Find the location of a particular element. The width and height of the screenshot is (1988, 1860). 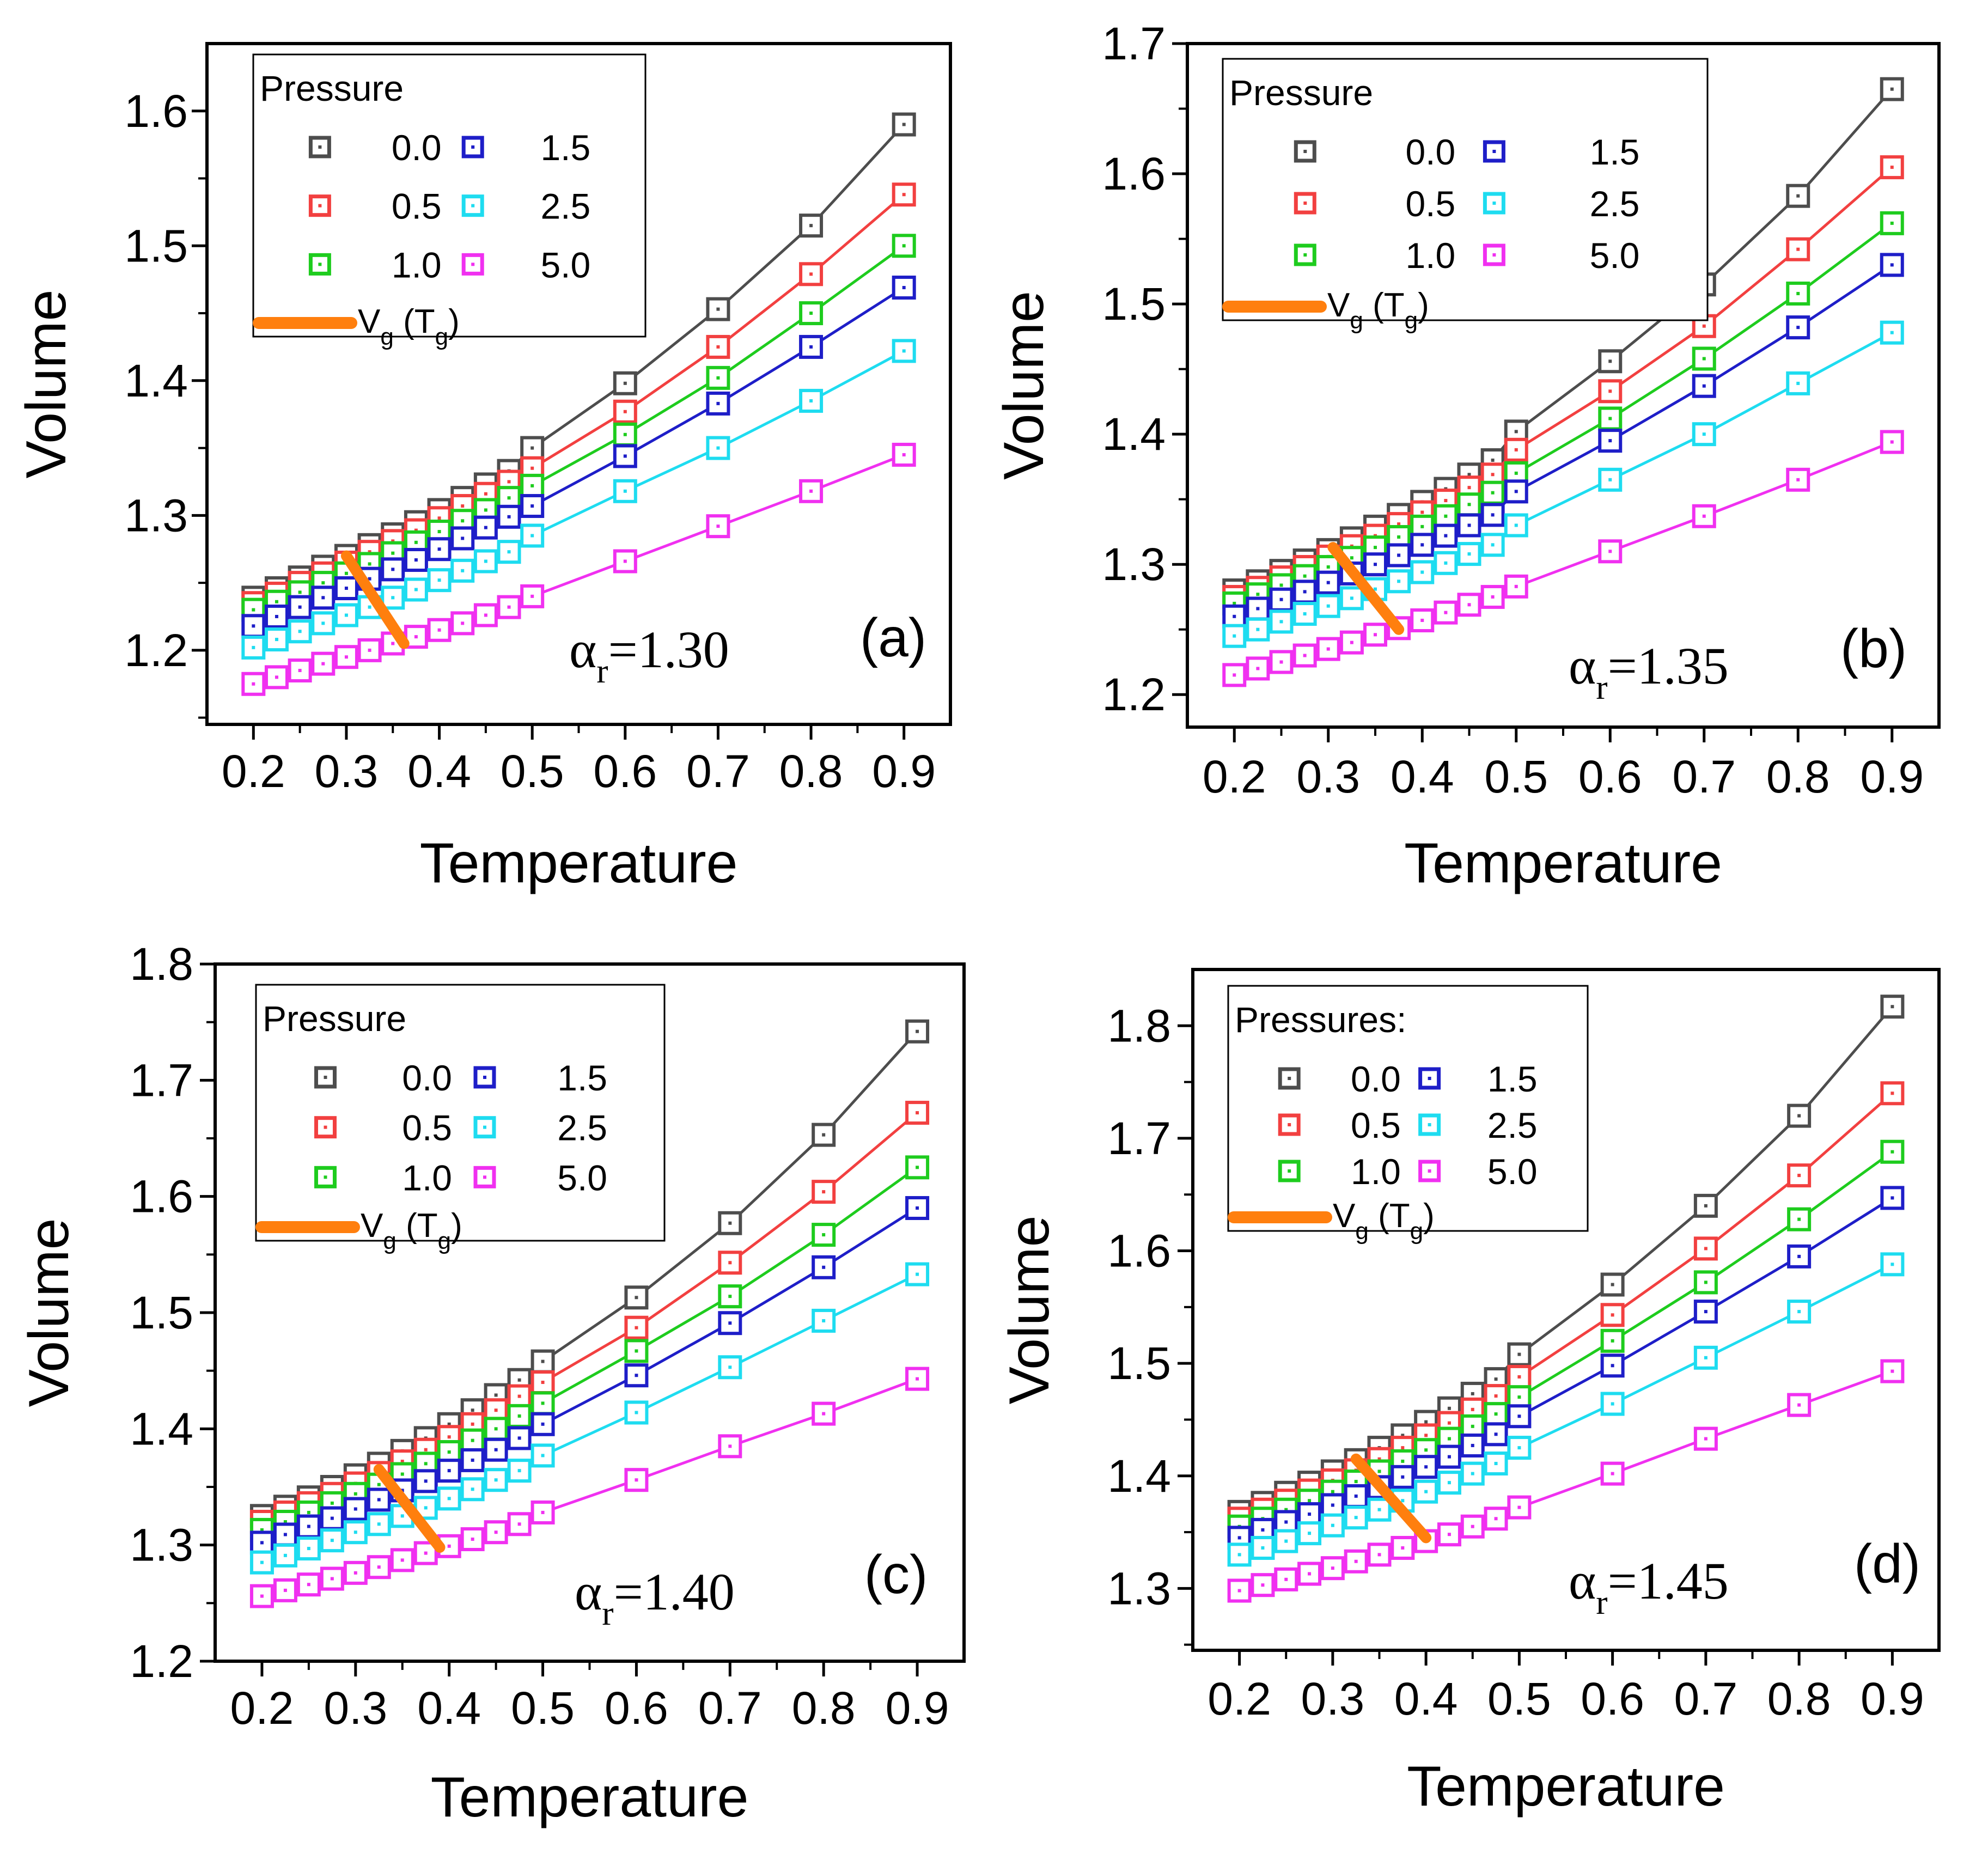

x-tick-label-a: 0.9 is located at coordinates (904, 771).